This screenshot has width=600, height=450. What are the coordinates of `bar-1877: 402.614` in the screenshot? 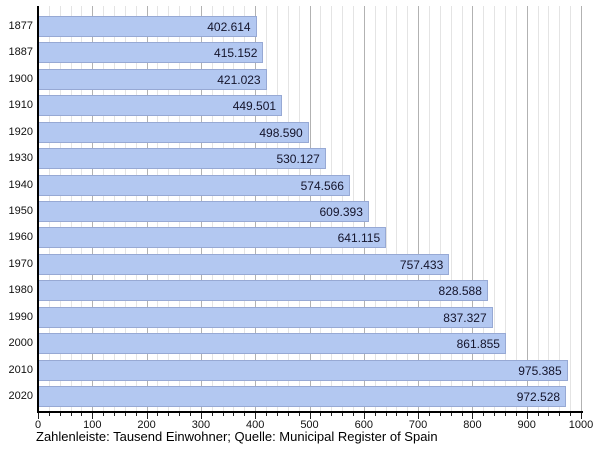 It's located at (148, 26).